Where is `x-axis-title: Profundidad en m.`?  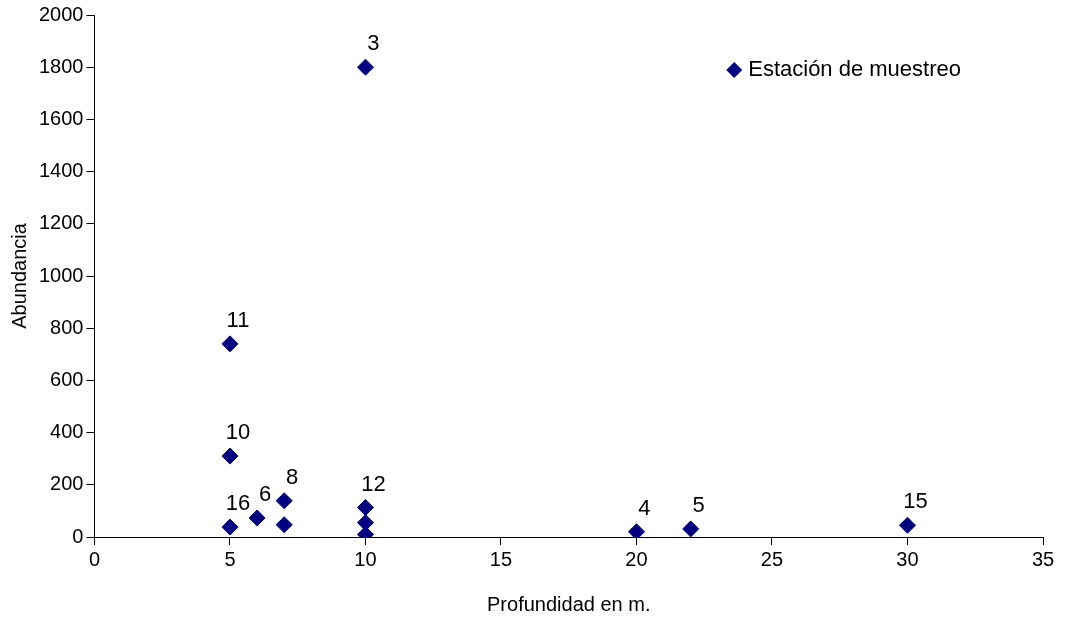
x-axis-title: Profundidad en m. is located at coordinates (569, 603).